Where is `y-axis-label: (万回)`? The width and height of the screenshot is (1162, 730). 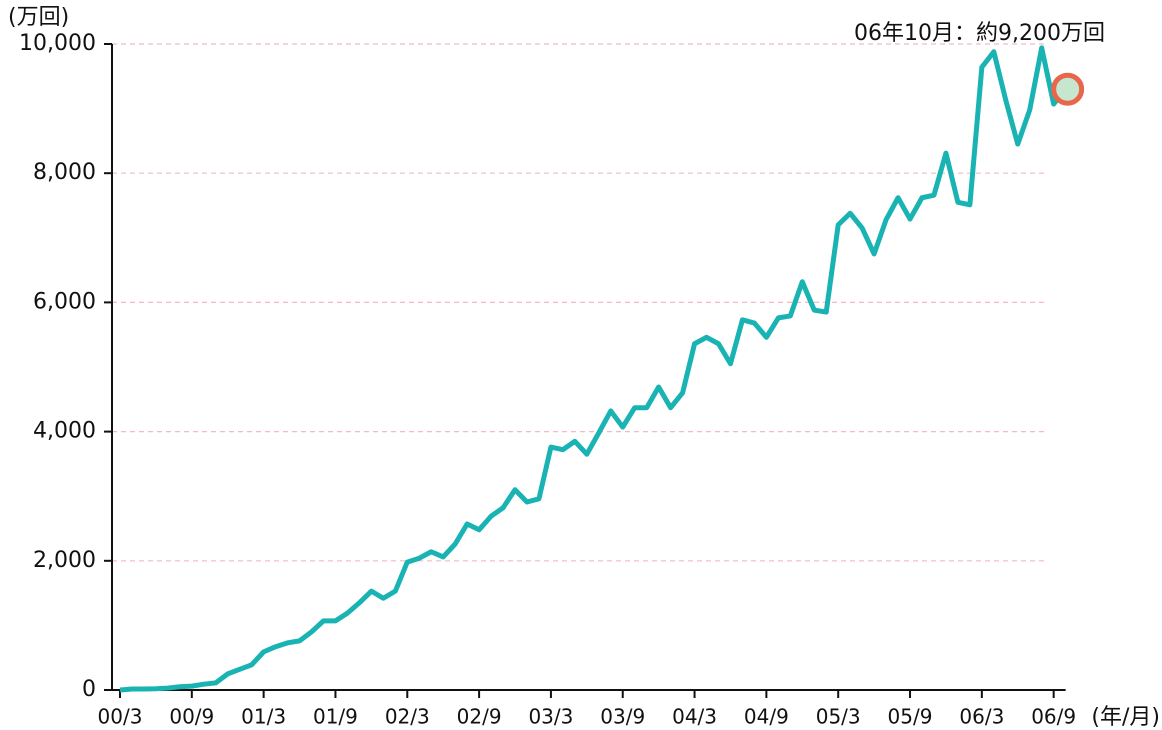 y-axis-label: (万回) is located at coordinates (38, 17).